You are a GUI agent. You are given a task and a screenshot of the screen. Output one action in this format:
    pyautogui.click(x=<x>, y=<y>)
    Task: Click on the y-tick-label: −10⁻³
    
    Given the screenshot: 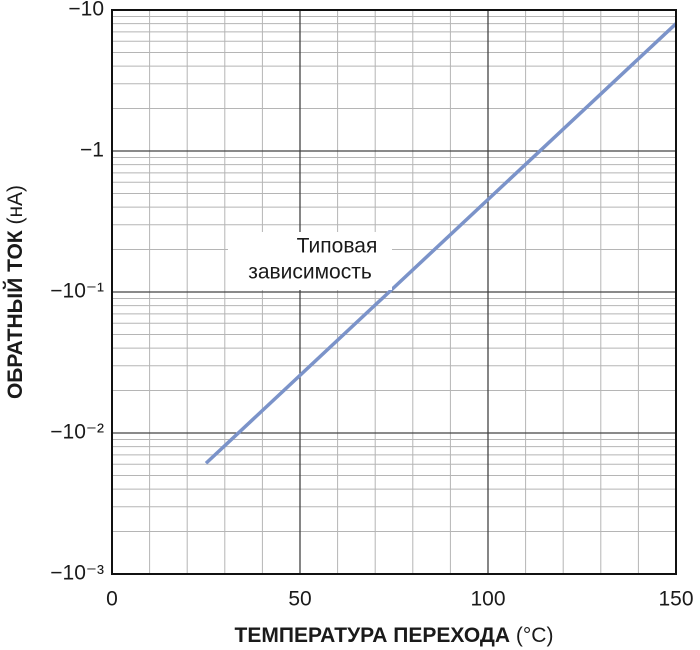 What is the action you would take?
    pyautogui.click(x=77, y=573)
    